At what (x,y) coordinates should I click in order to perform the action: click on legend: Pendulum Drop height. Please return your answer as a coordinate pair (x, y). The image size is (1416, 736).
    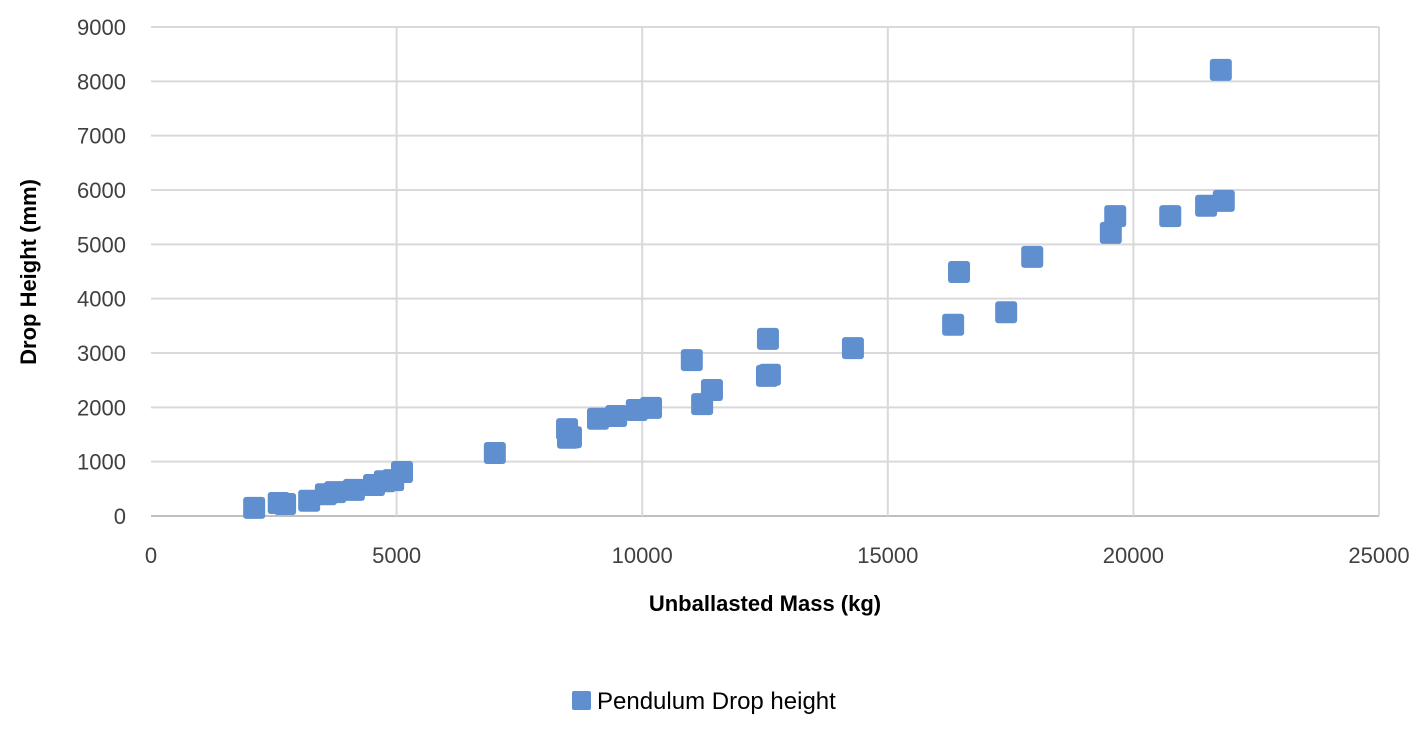
    Looking at the image, I should click on (704, 701).